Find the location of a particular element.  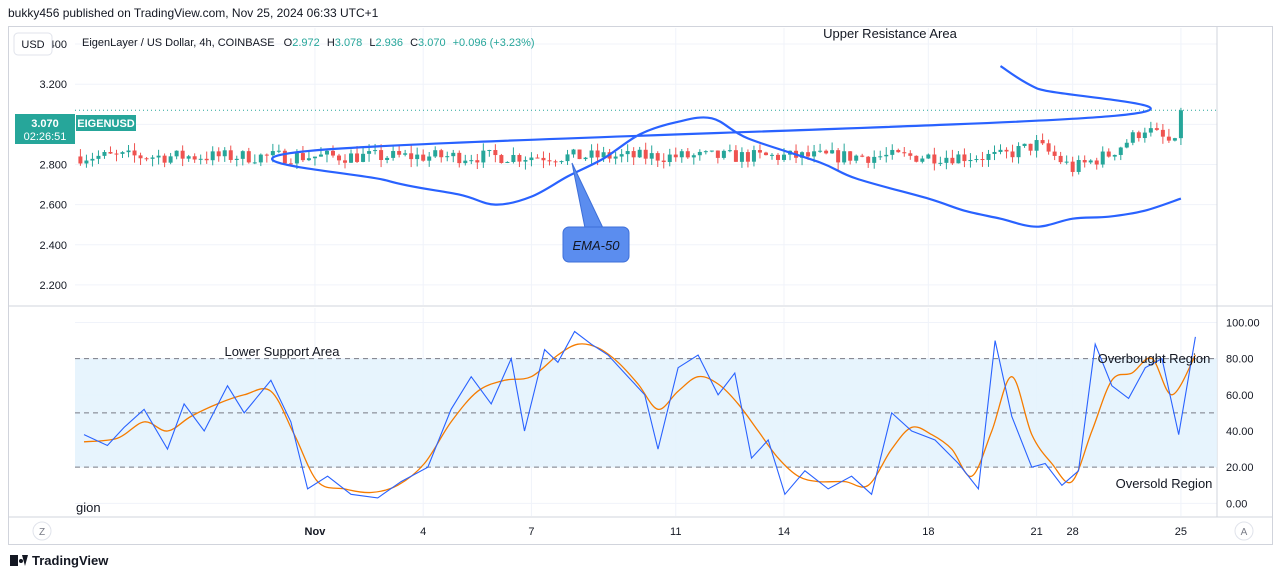

symbol-name: EigenLayer / US Dollar, 4h, COINBASE is located at coordinates (178, 43).